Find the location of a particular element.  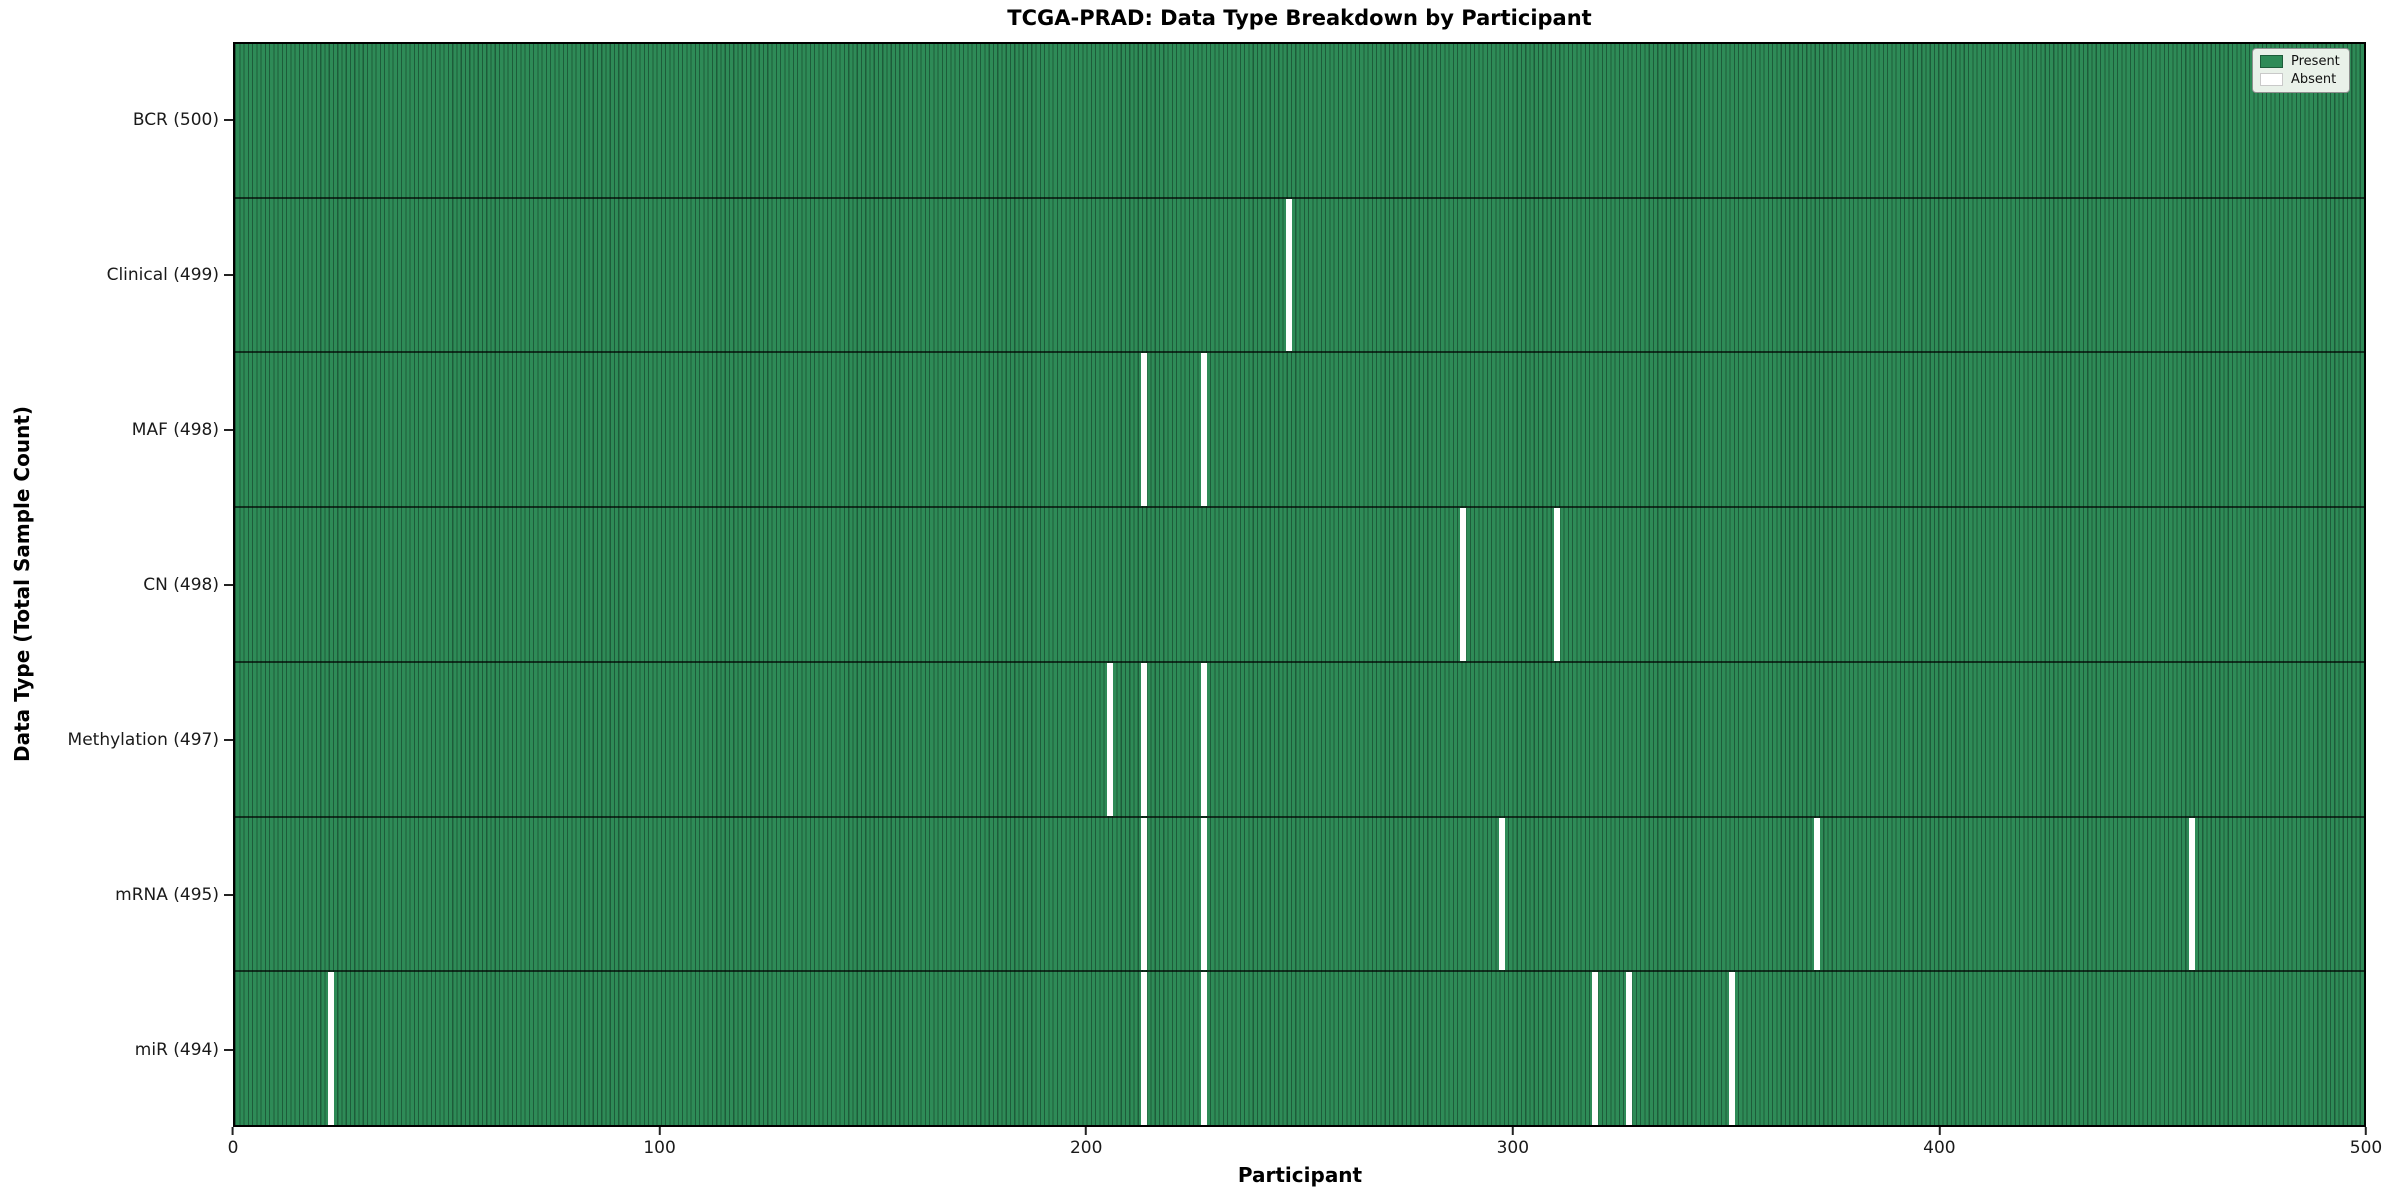

heatmap-row-methylation is located at coordinates (1299, 740).